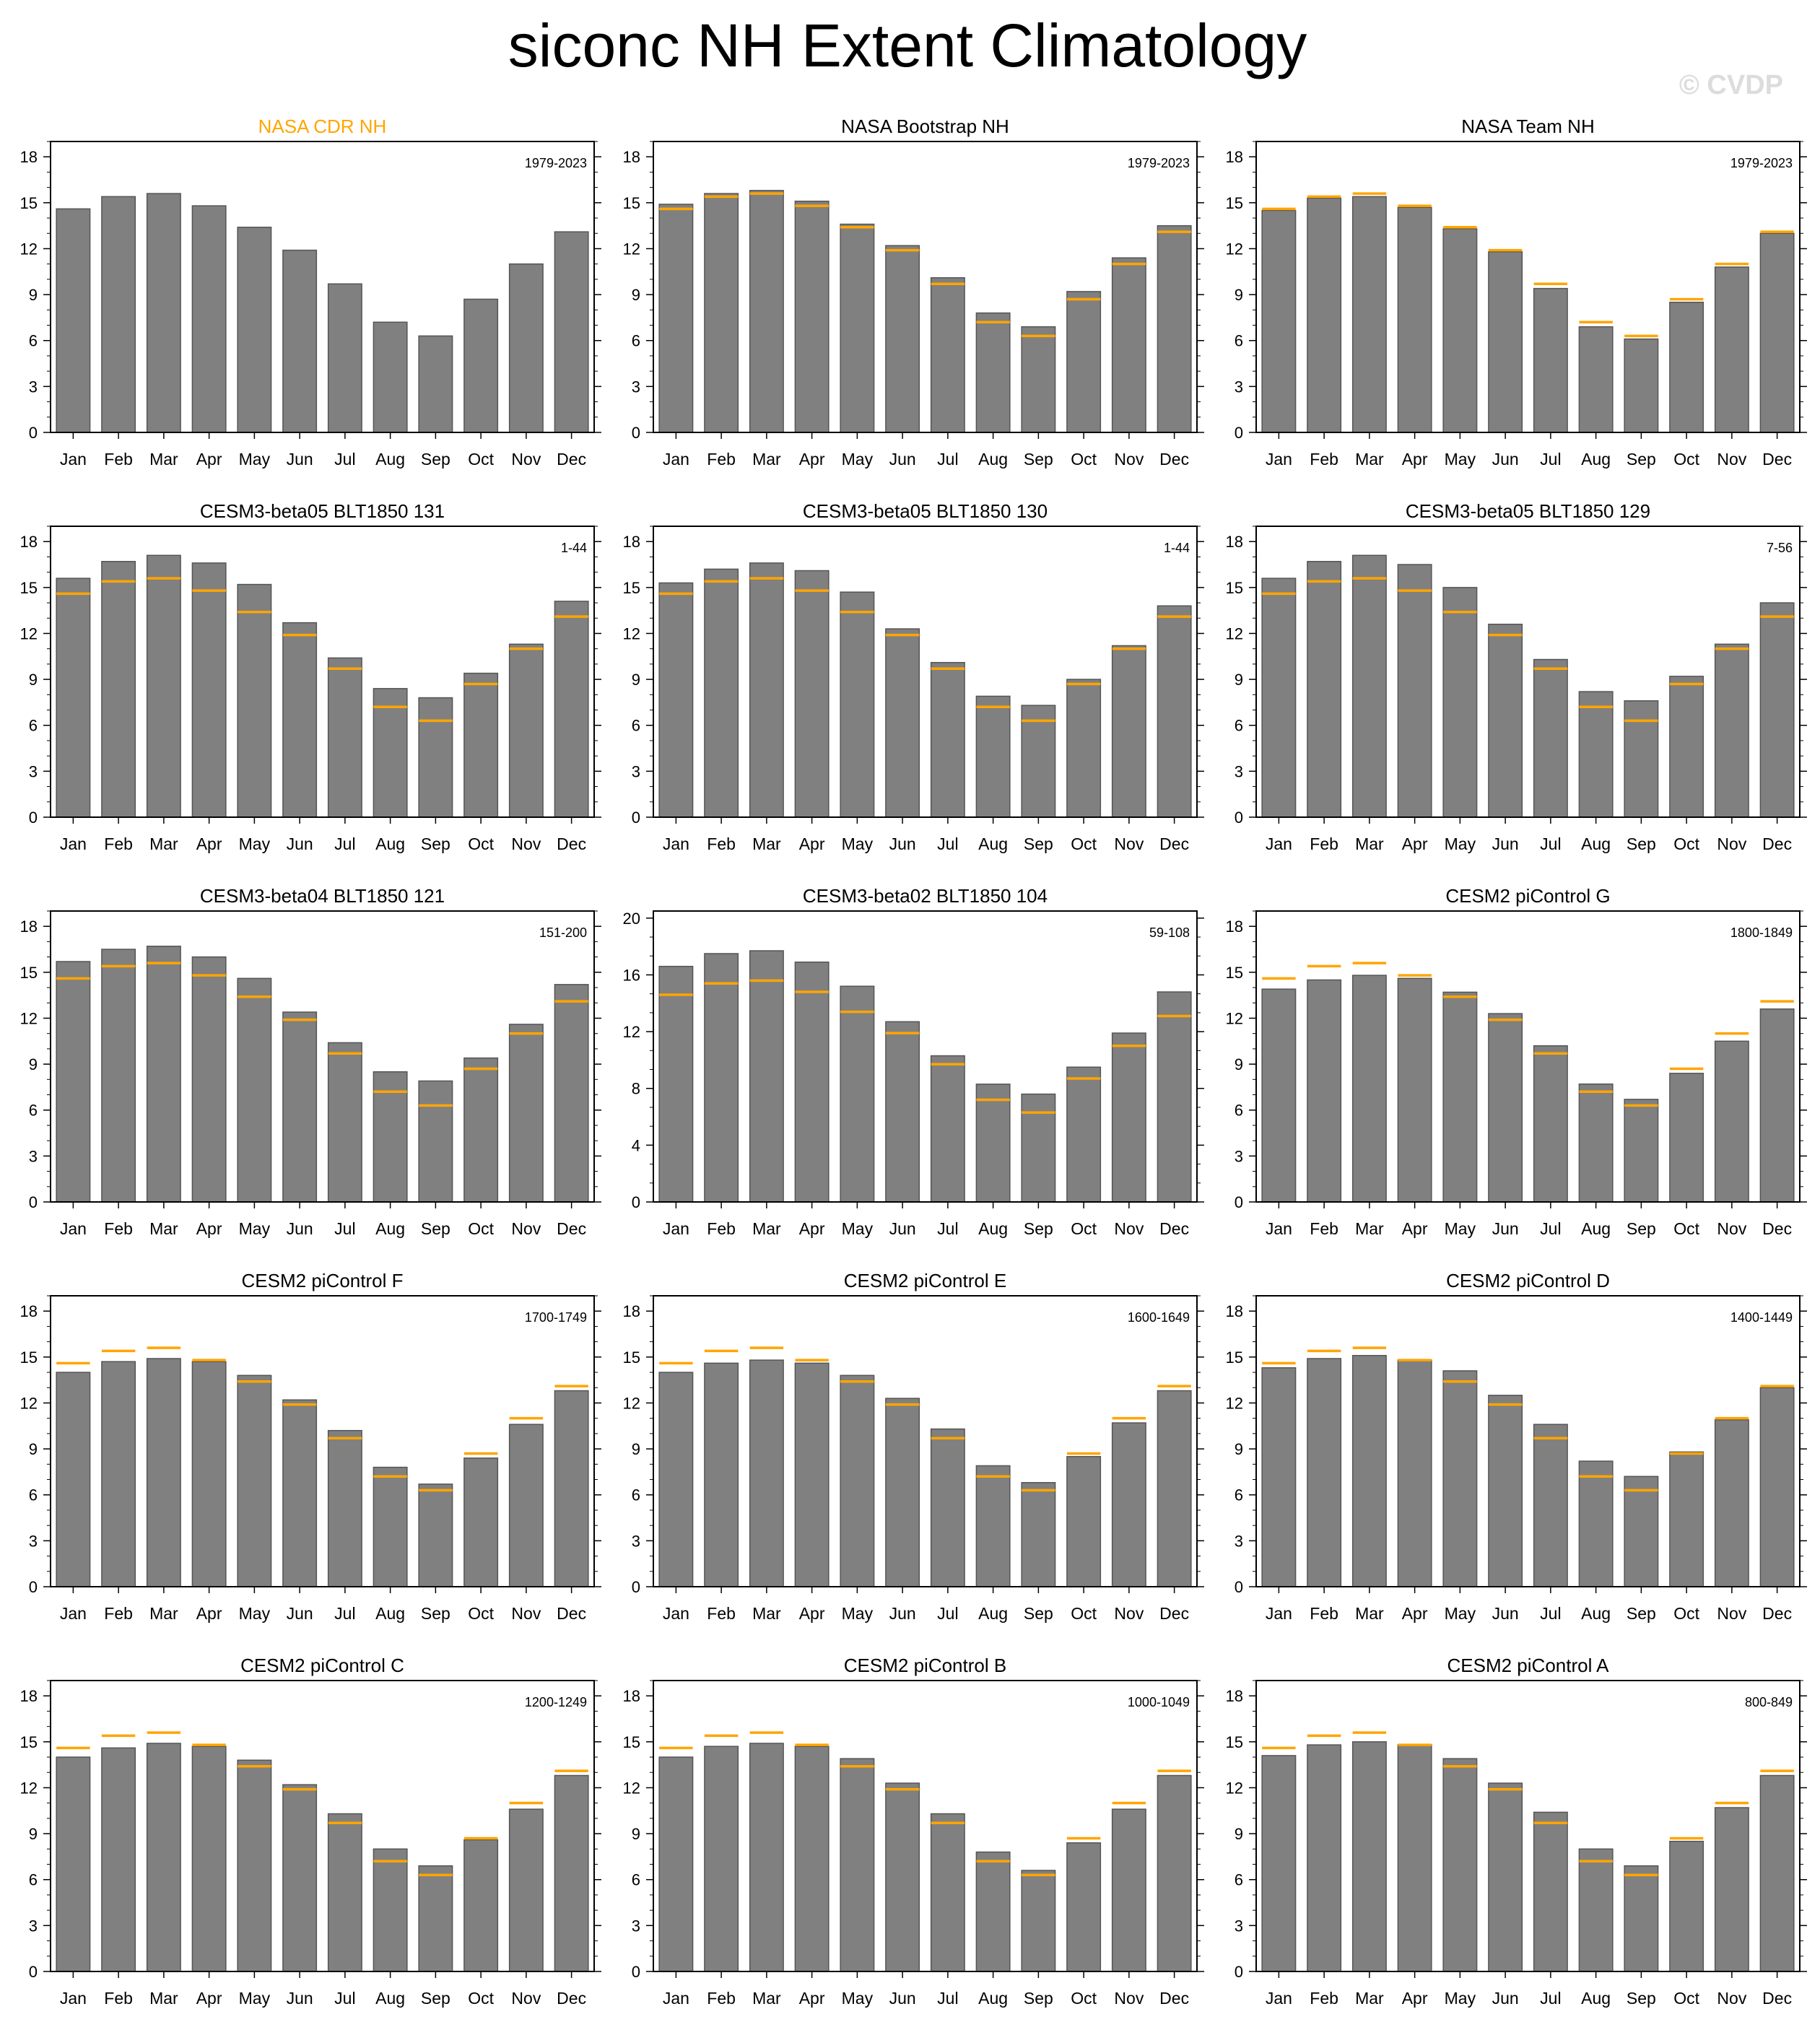 The image size is (1820, 2035). Describe the element at coordinates (1527, 896) in the screenshot. I see `panel-title: CESM2 piControl G` at that location.